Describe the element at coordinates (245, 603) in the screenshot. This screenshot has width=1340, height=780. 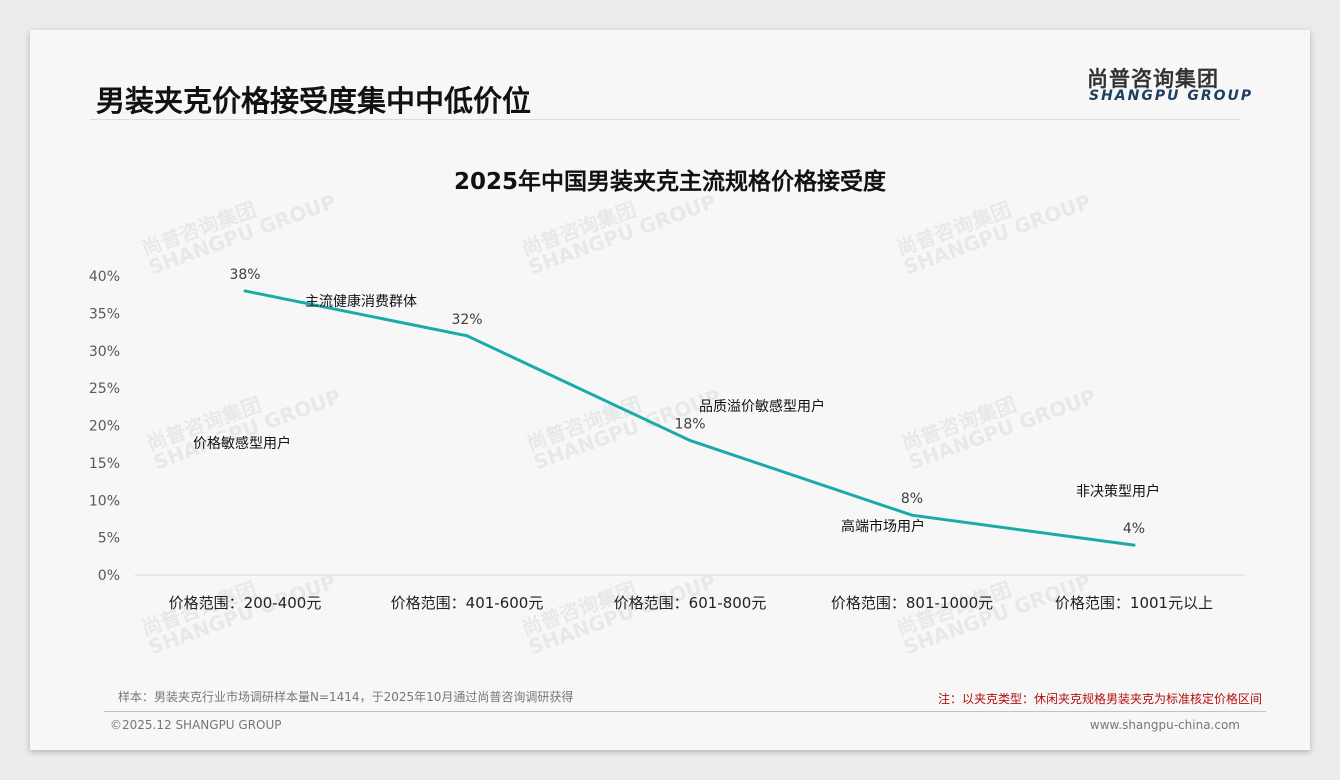
I see `x-tick-label: 价格范围：200-400元` at that location.